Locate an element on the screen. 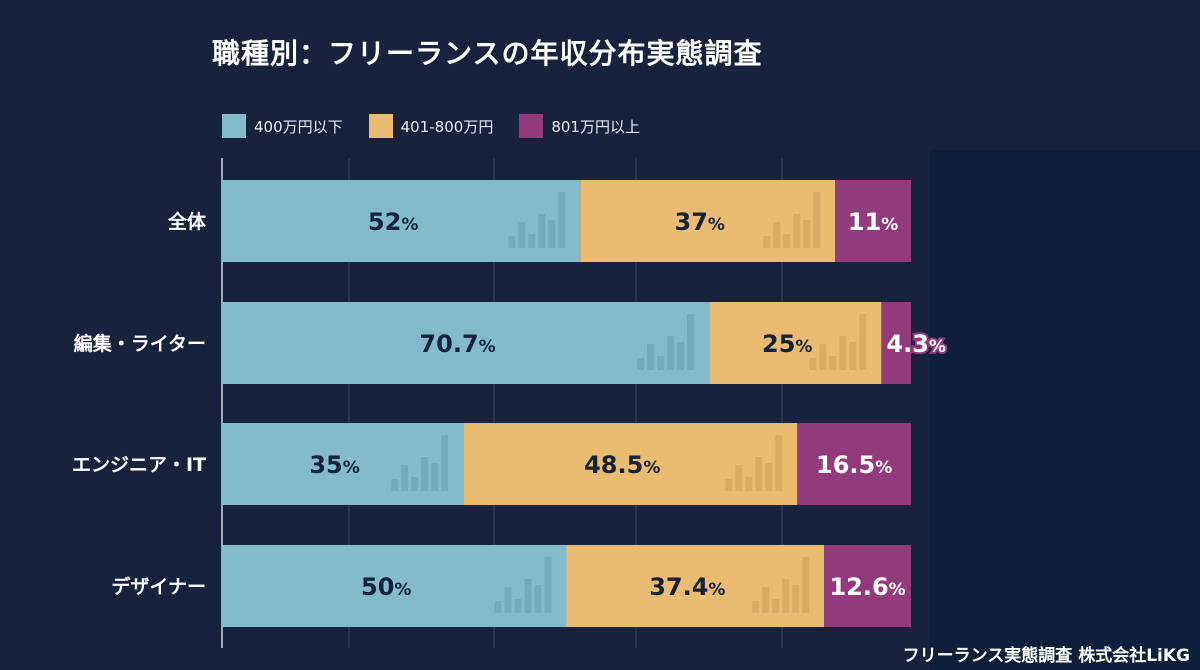 Image resolution: width=1200 pixels, height=670 pixels. category-label: デザイナー is located at coordinates (158, 586).